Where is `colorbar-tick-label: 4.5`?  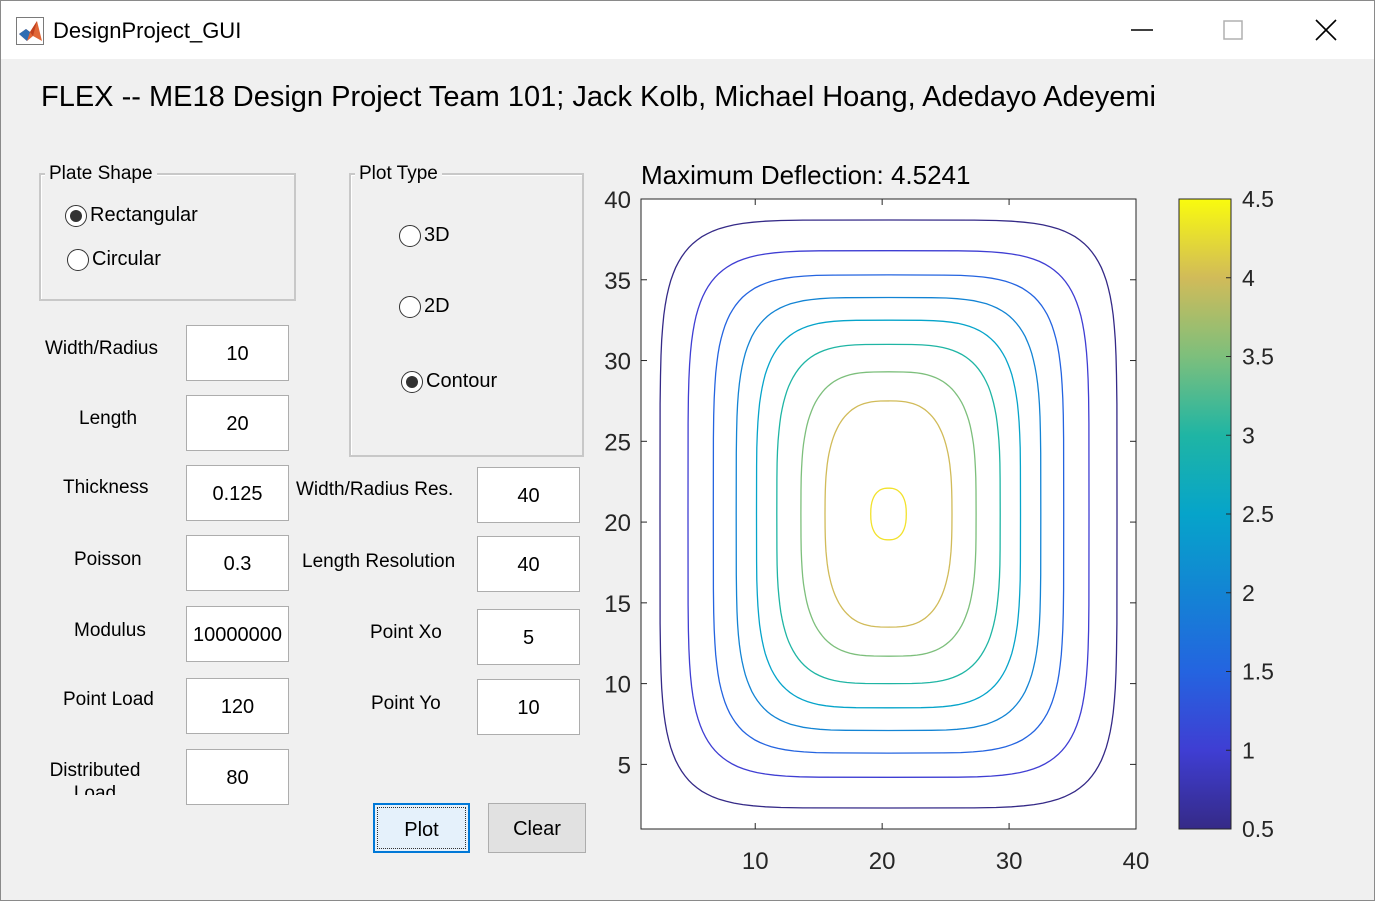
colorbar-tick-label: 4.5 is located at coordinates (1258, 199).